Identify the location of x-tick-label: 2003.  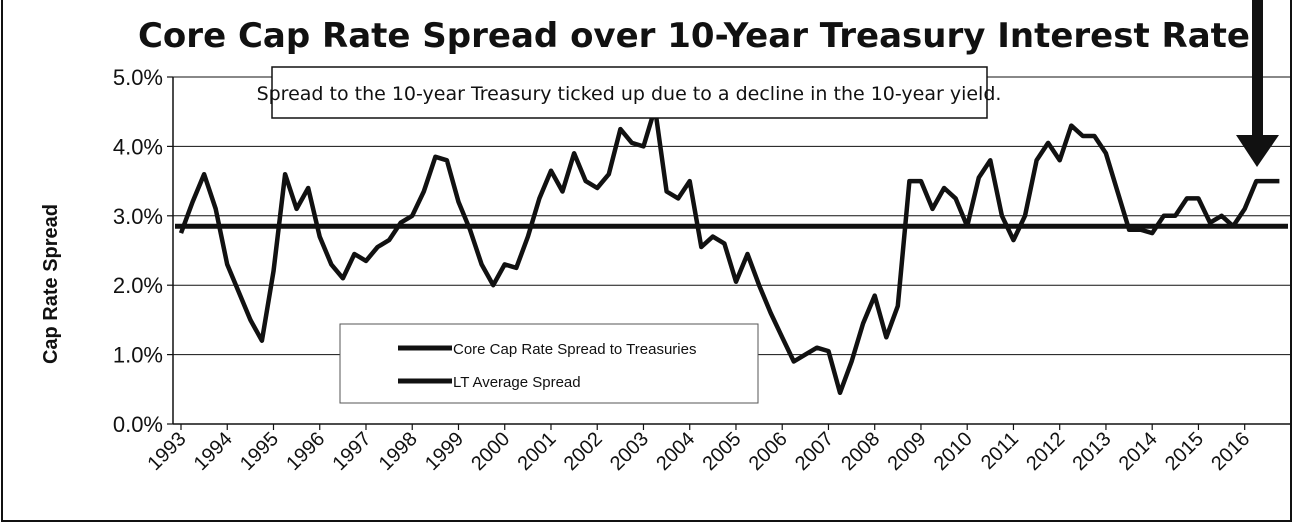
(629, 451).